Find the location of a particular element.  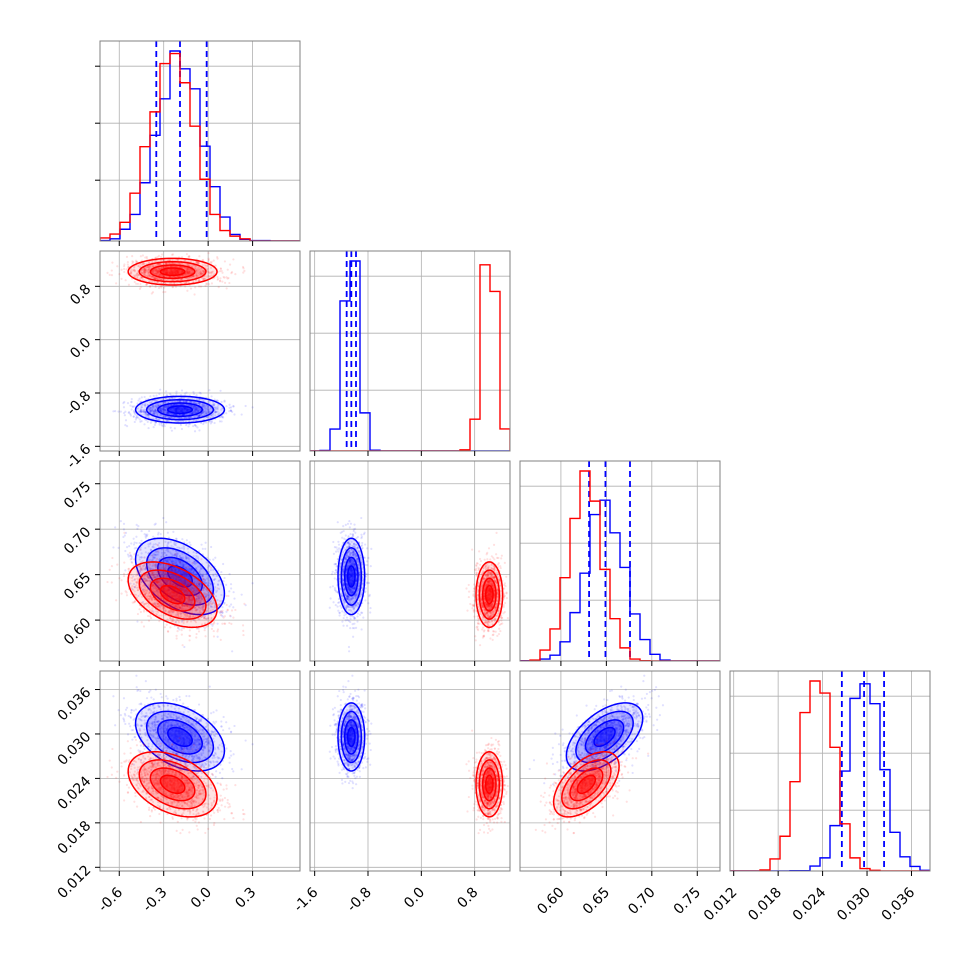

contour-line is located at coordinates (180, 409).